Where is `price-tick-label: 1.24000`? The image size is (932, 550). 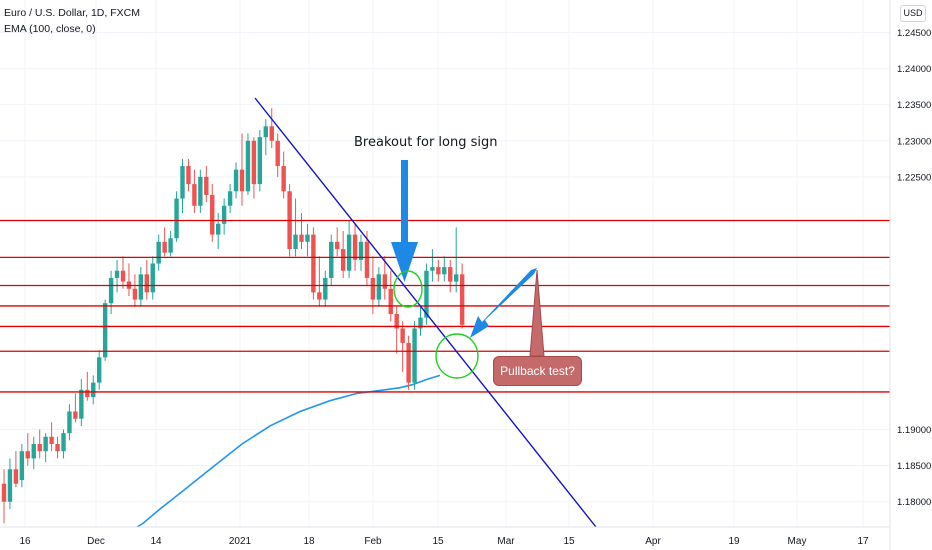 price-tick-label: 1.24000 is located at coordinates (914, 69).